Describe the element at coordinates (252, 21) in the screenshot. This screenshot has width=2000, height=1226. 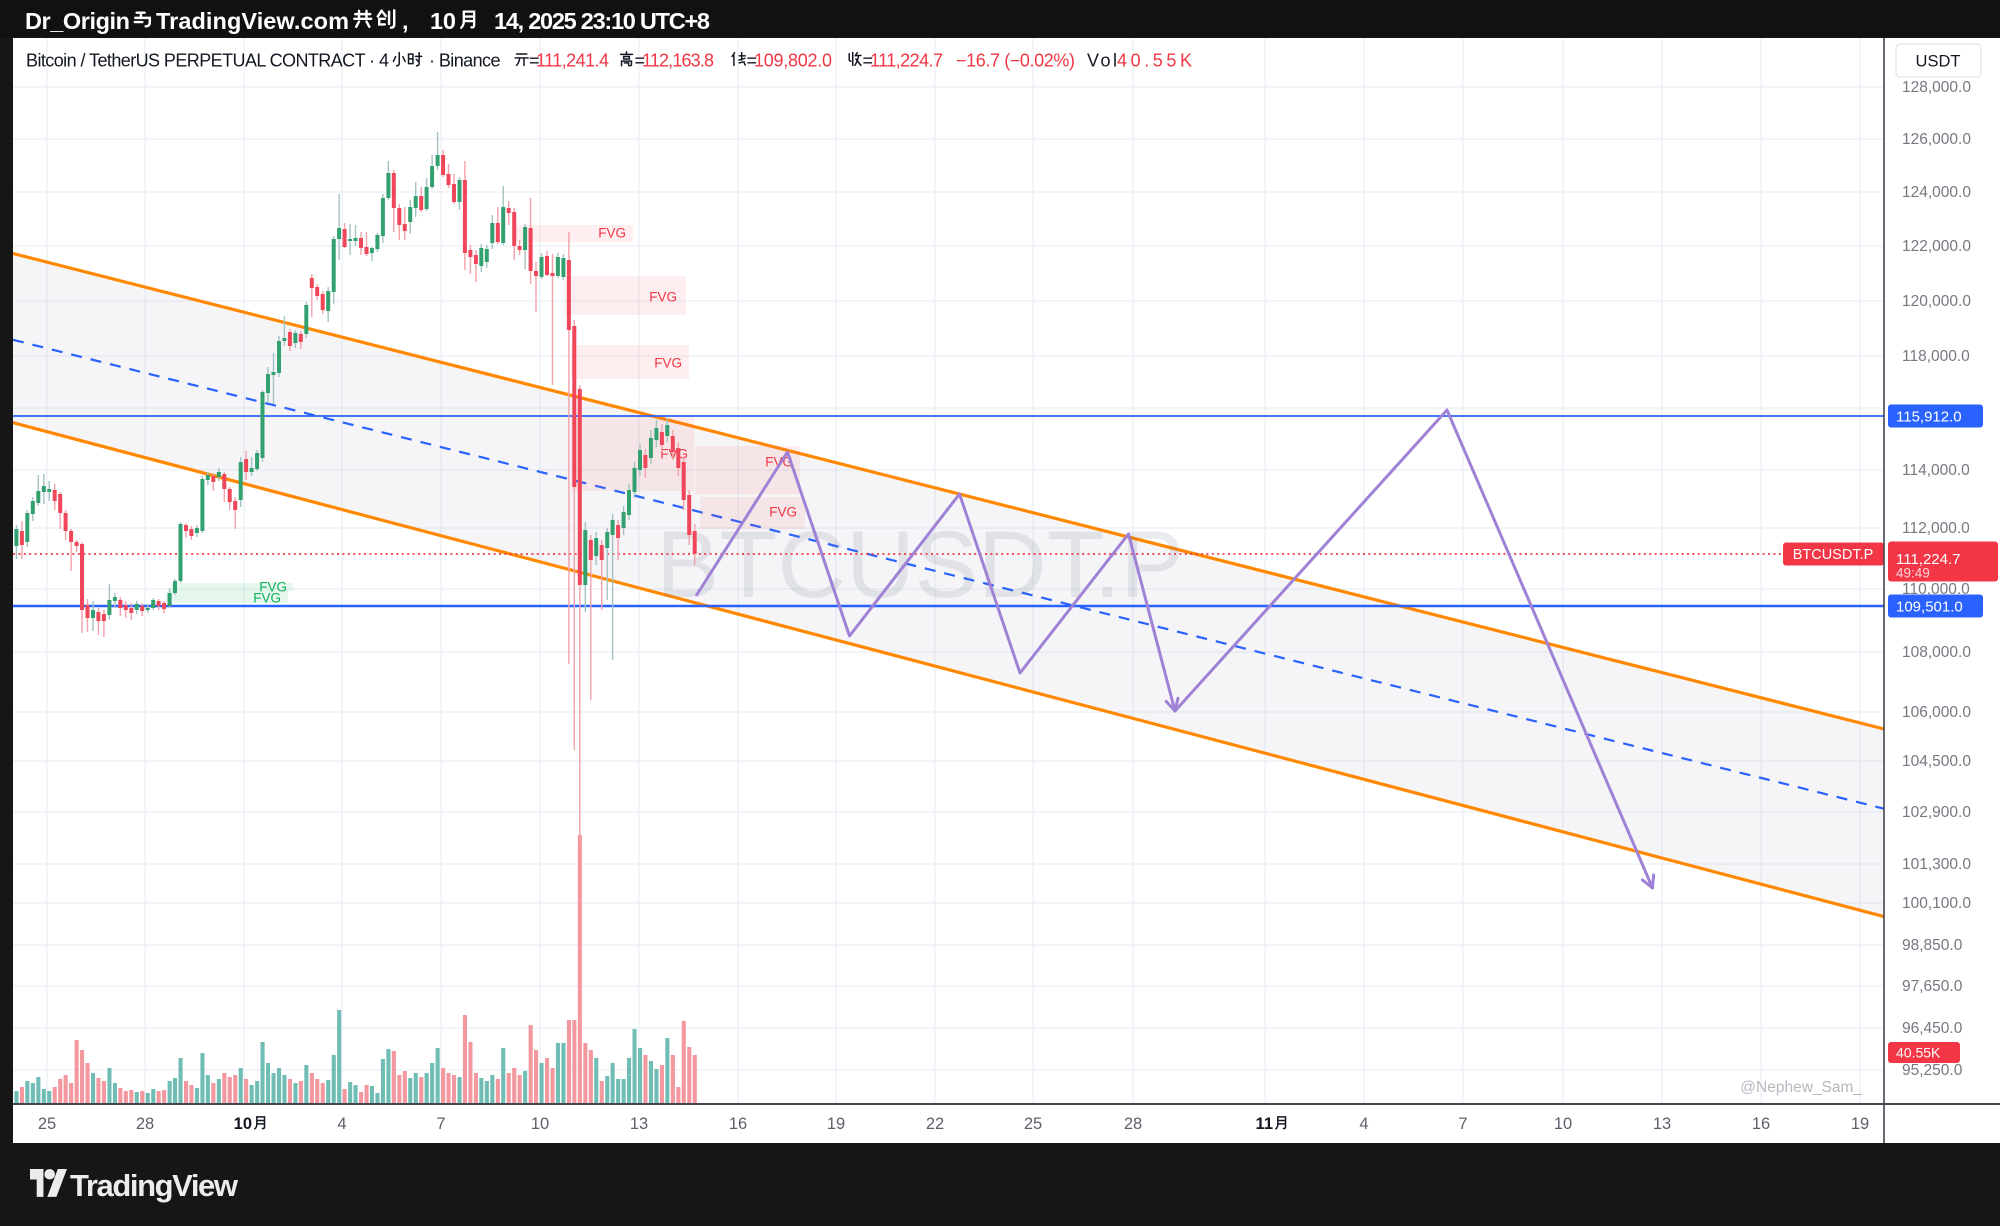
I see `svg-text: TradingView.com` at that location.